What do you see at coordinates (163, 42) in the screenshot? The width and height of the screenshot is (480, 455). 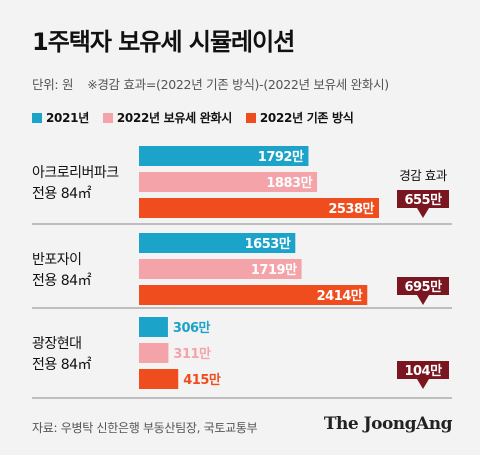 I see `chart-title: 1주택자 보유세 시뮬레이션` at bounding box center [163, 42].